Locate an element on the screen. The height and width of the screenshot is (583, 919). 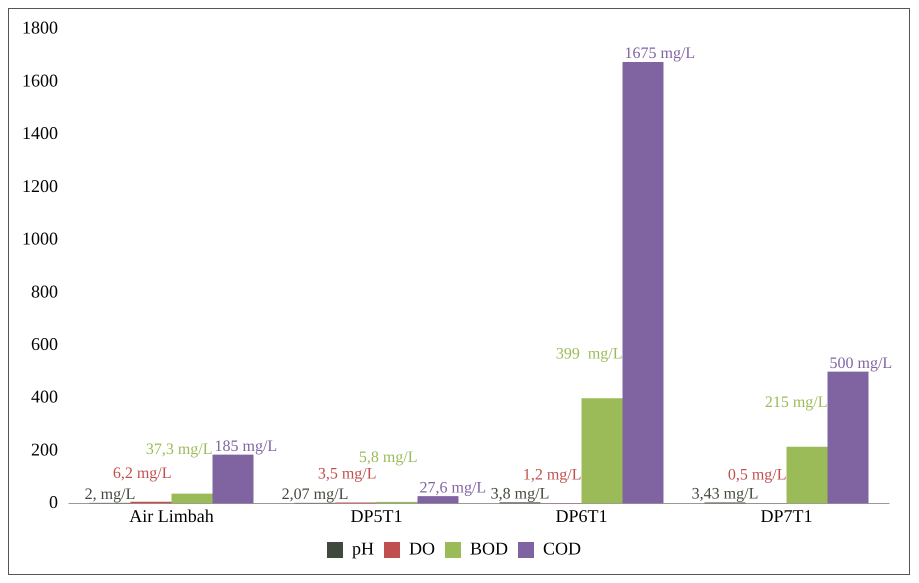
y-tick-label: 1600 is located at coordinates (40, 80).